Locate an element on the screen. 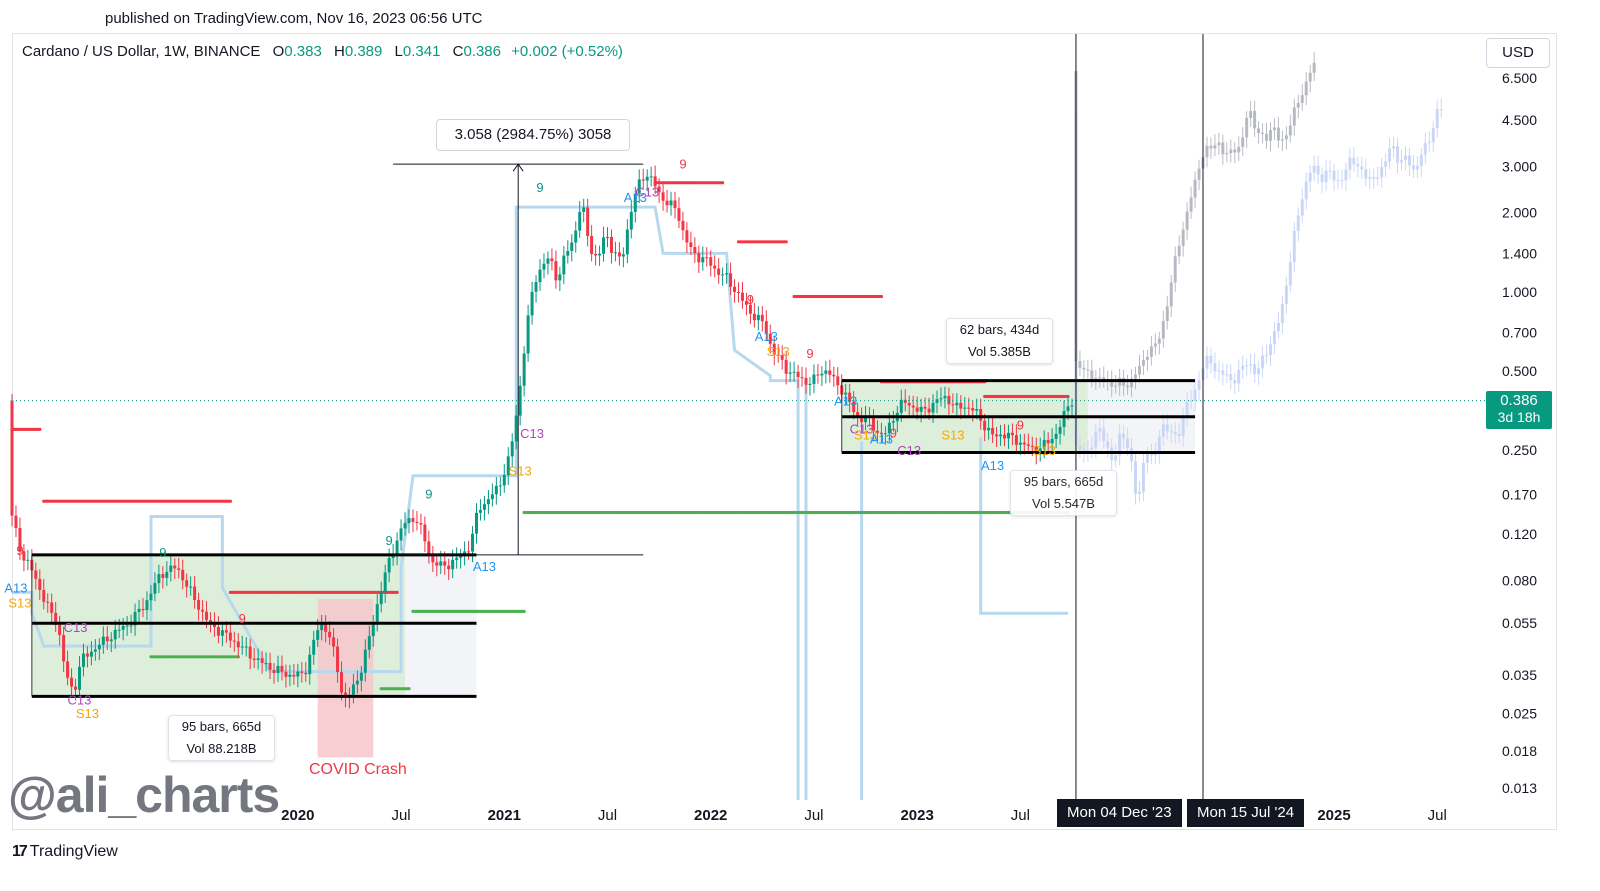  y-axis-tick-label: 0.025 is located at coordinates (1519, 713).